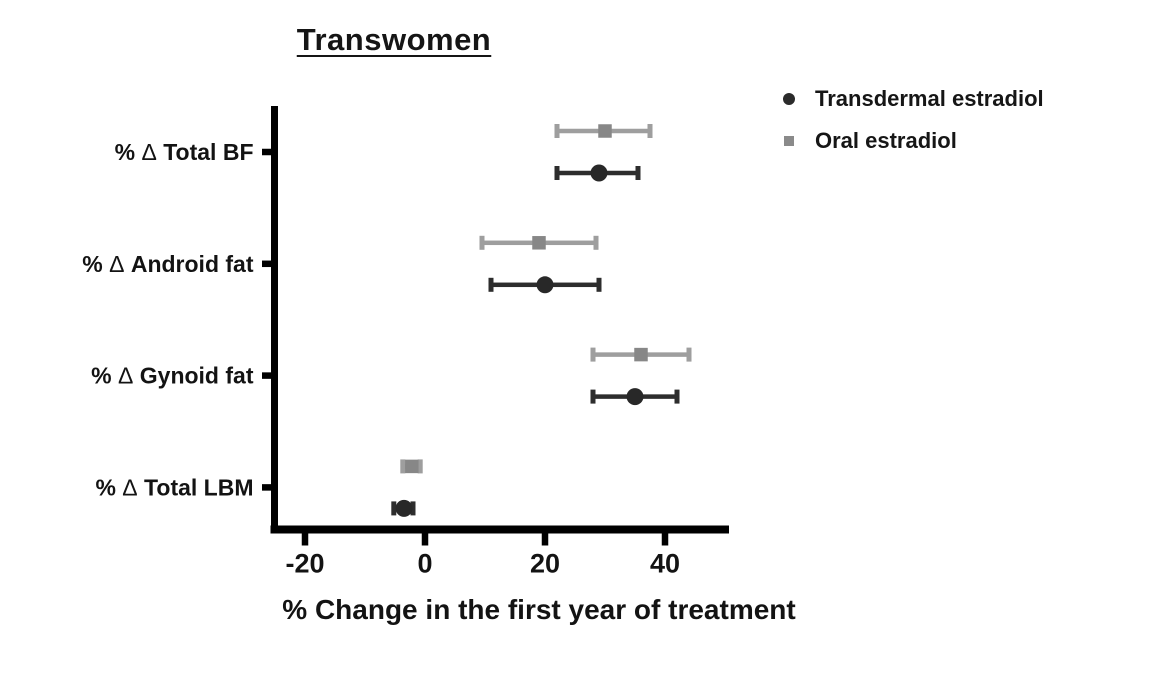 The width and height of the screenshot is (1153, 680). Describe the element at coordinates (168, 264) in the screenshot. I see `category-label: % Δ Android fat` at that location.